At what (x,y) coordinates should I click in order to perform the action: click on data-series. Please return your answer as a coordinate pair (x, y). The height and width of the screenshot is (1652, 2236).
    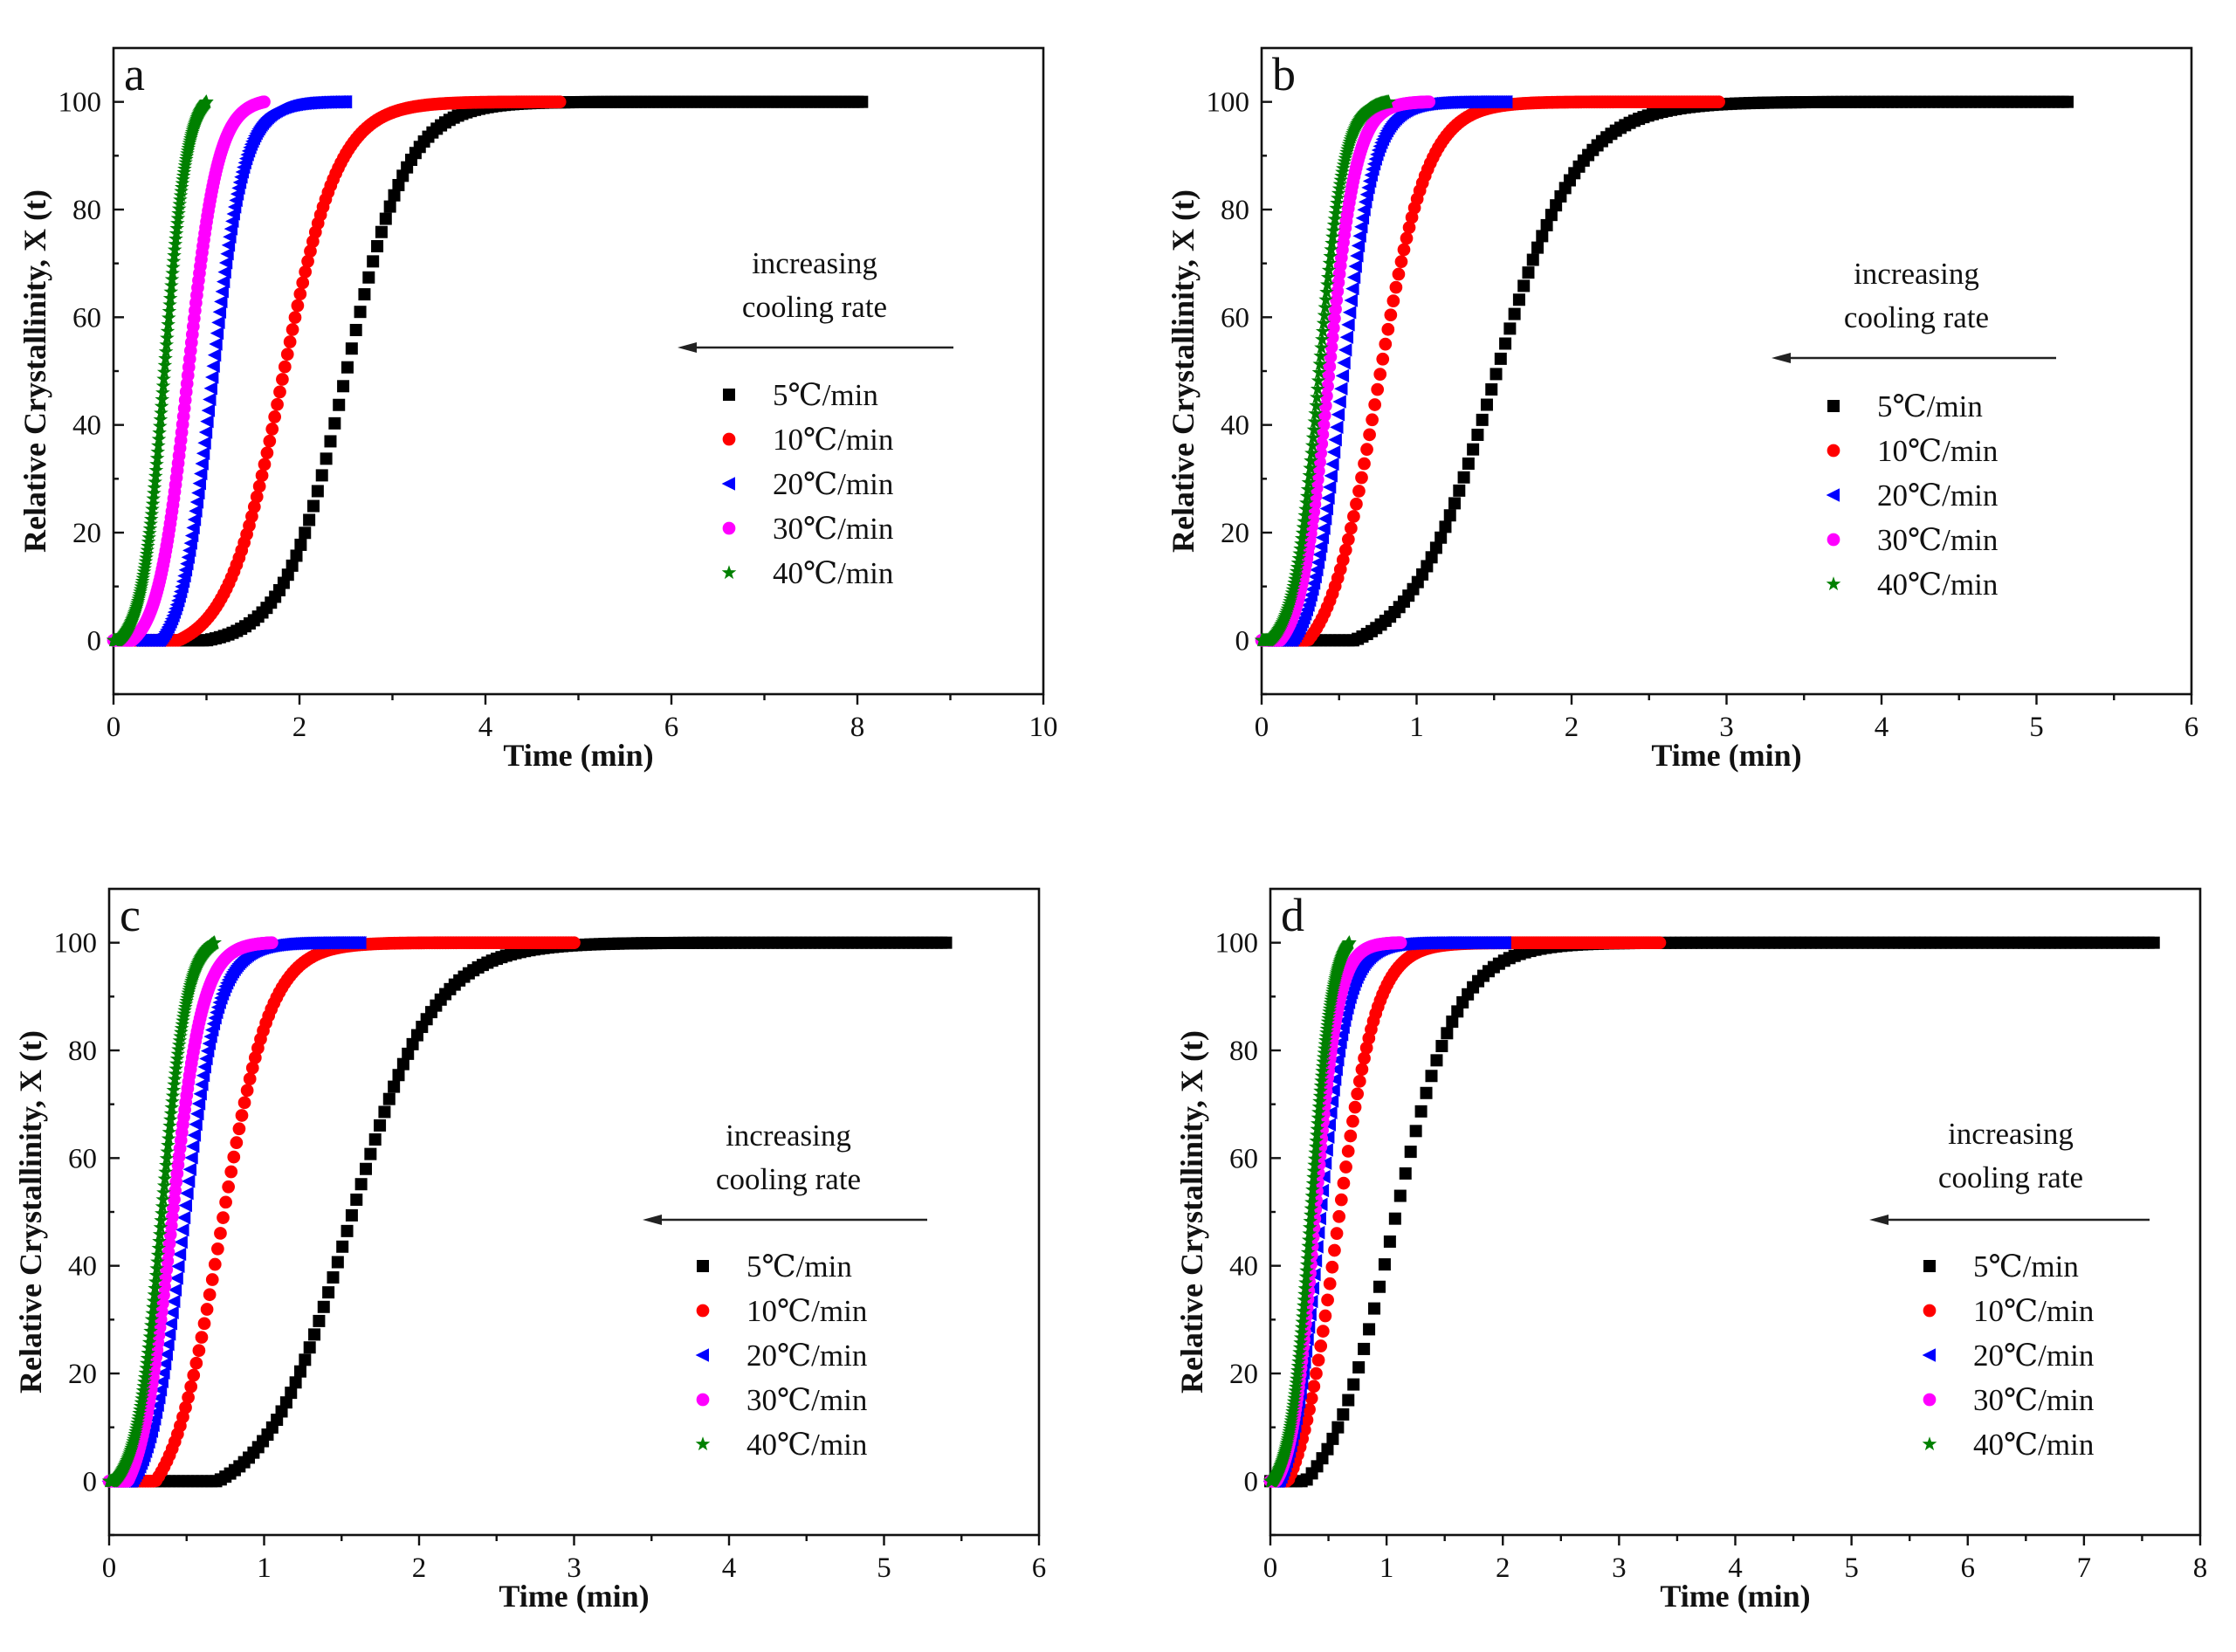
    Looking at the image, I should click on (487, 370).